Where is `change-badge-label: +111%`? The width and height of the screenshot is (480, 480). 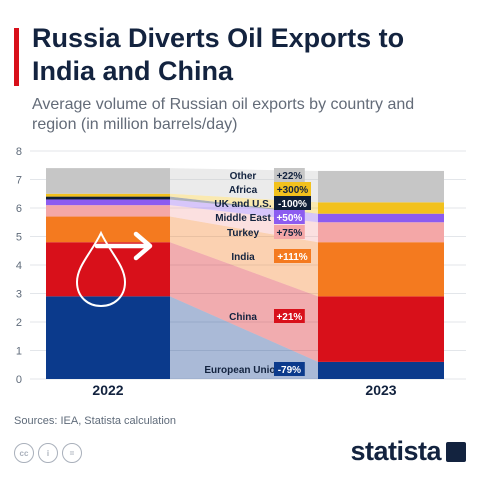 change-badge-label: +111% is located at coordinates (292, 257).